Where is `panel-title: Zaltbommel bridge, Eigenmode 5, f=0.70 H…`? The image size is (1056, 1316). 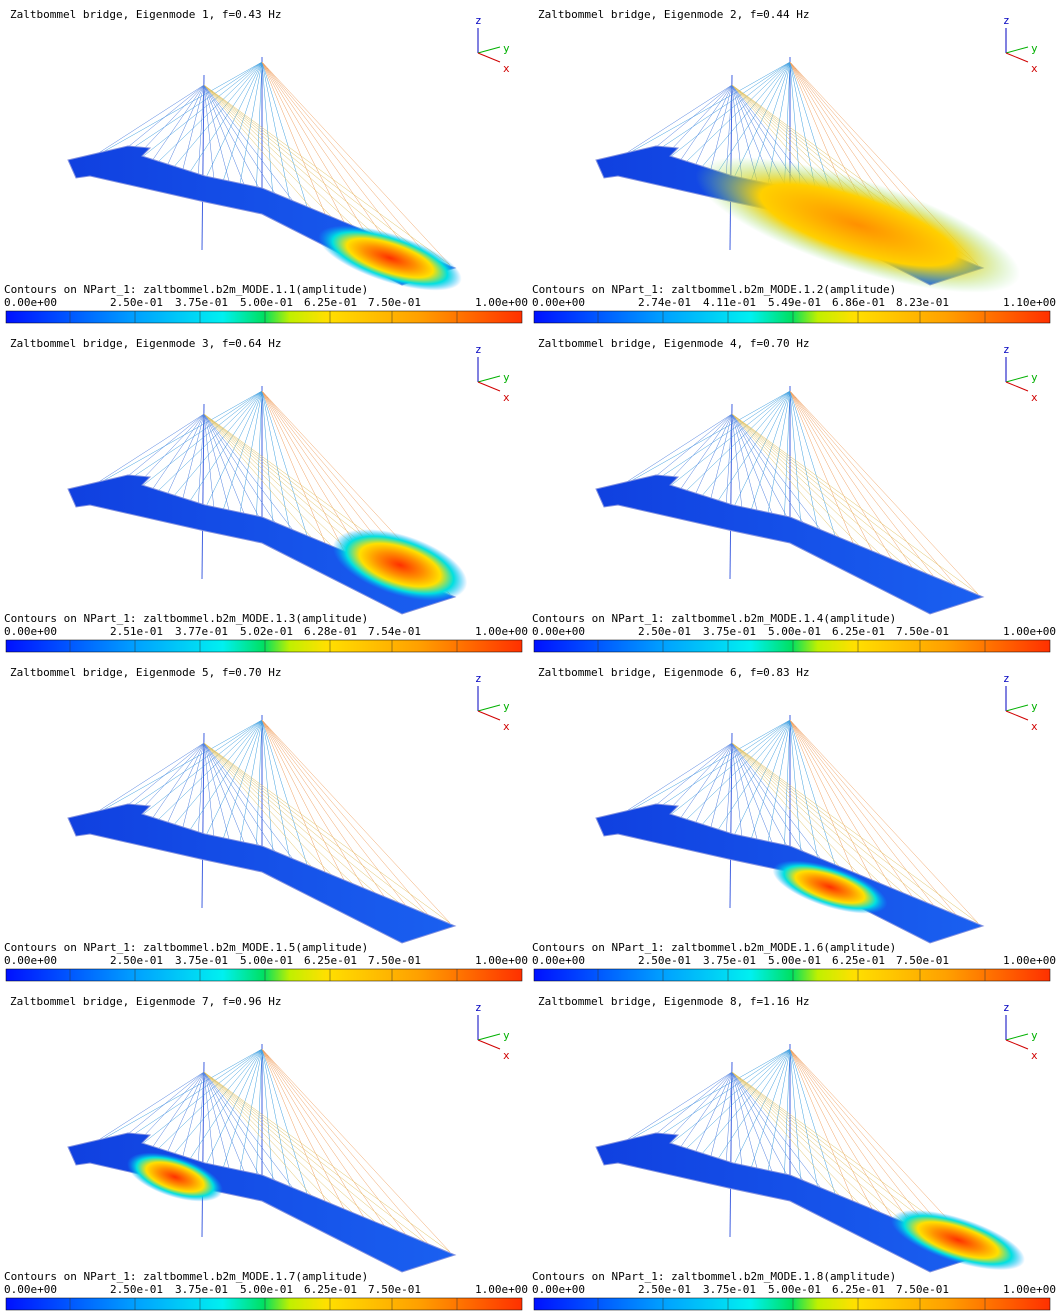 panel-title: Zaltbommel bridge, Eigenmode 5, f=0.70 H… is located at coordinates (146, 672).